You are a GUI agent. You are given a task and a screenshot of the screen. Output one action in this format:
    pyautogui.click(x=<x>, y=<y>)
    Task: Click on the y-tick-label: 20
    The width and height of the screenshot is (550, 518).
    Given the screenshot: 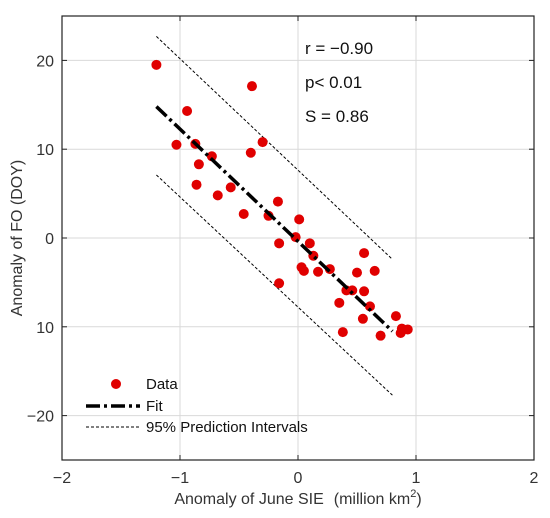 What is the action you would take?
    pyautogui.click(x=45, y=61)
    